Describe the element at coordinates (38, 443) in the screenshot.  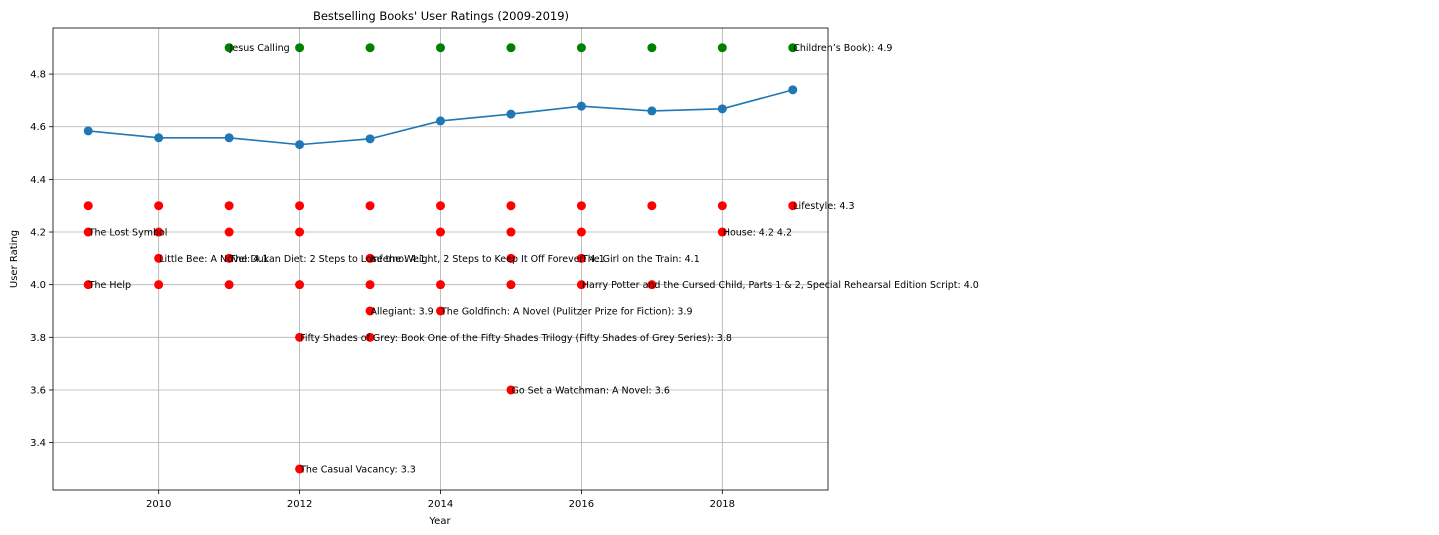
I see `y-tick-label: 3.4` at that location.